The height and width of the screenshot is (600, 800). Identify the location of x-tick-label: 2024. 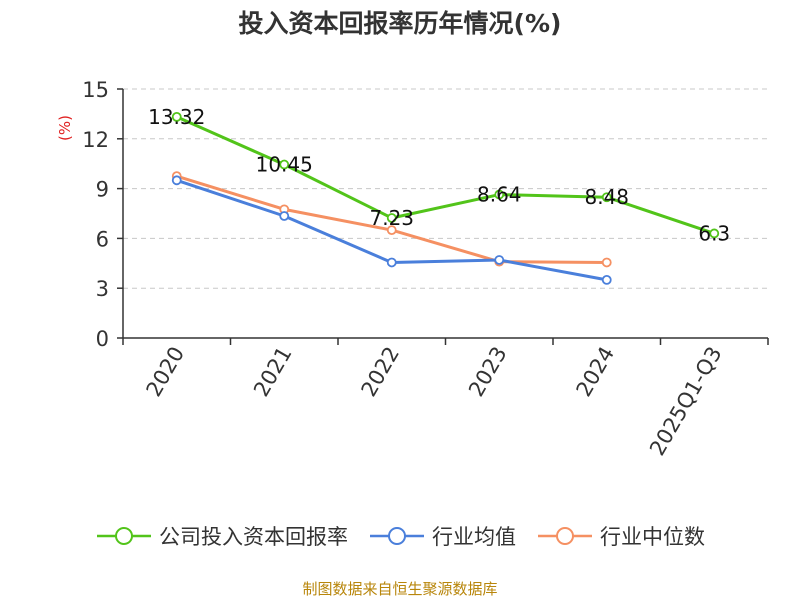
(596, 372).